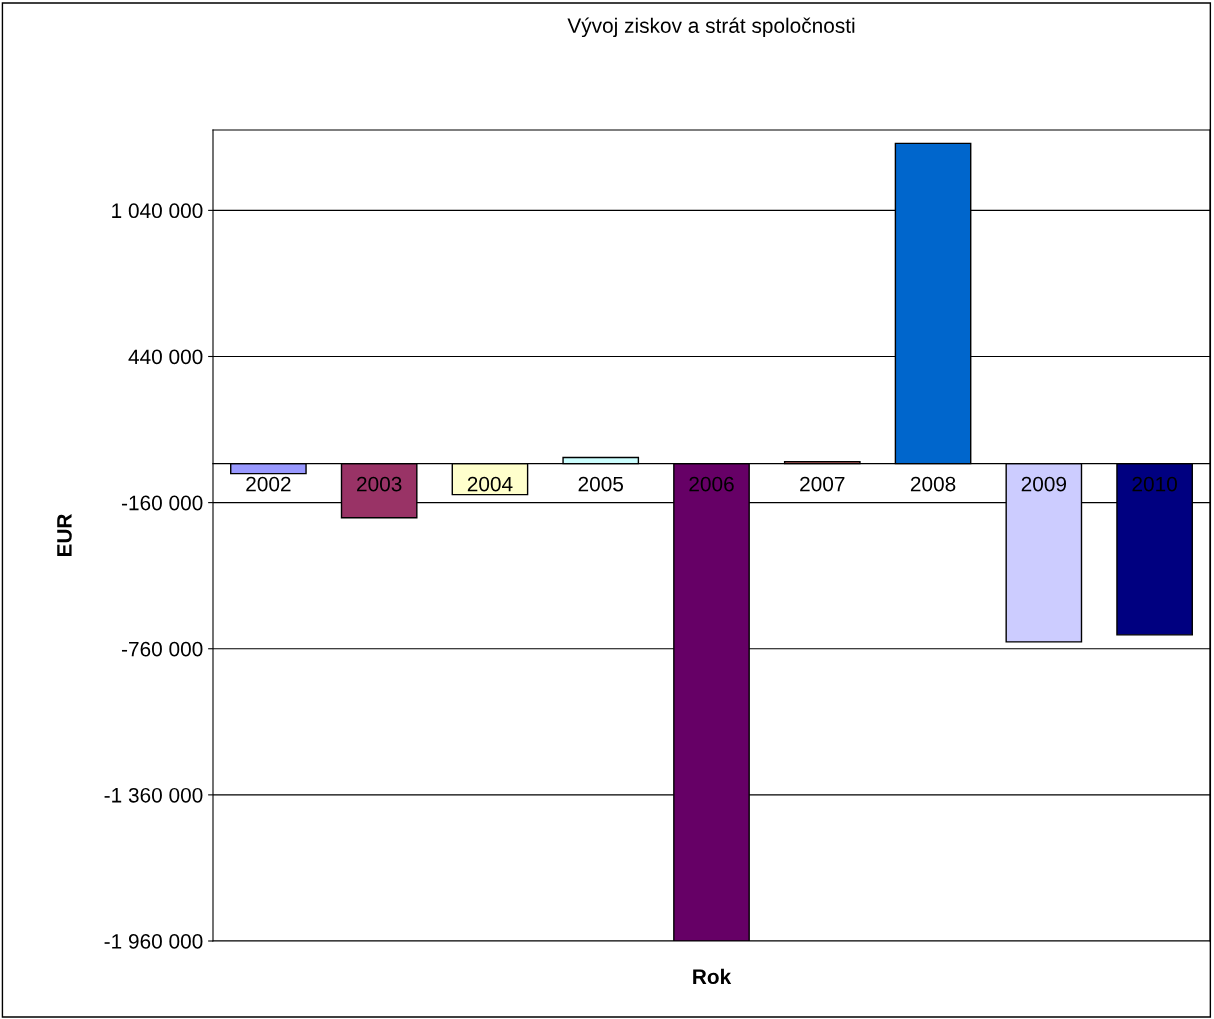 The image size is (1214, 1019). I want to click on x-axis-title: Rok, so click(712, 976).